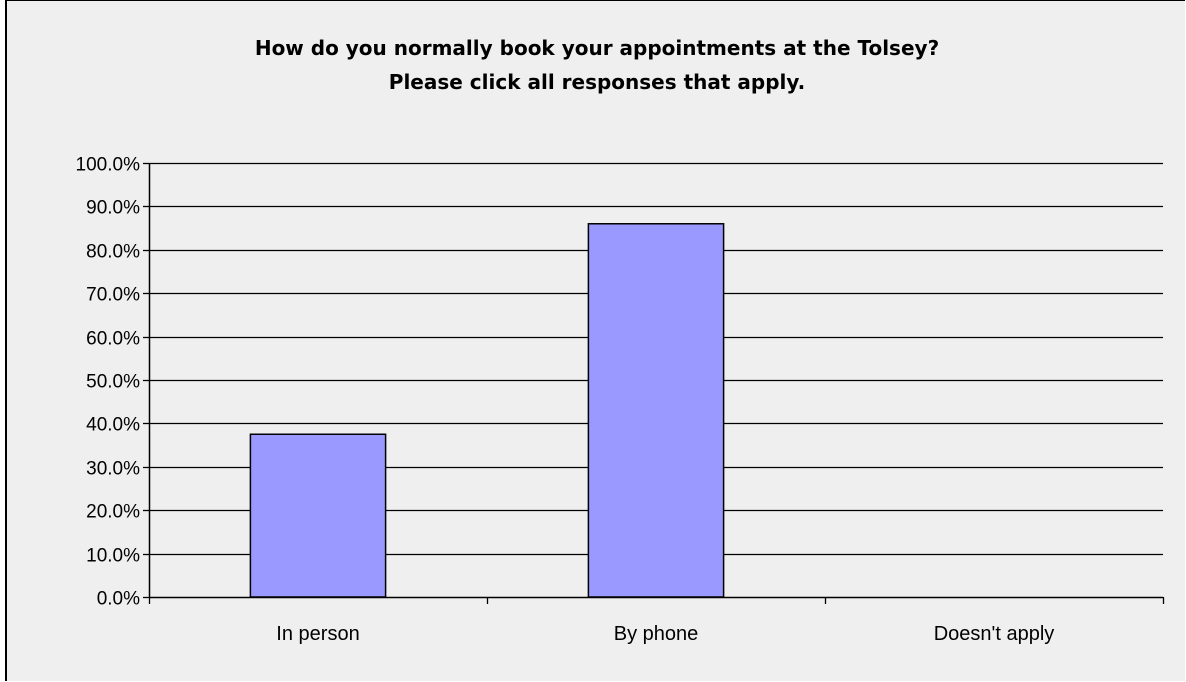 The width and height of the screenshot is (1186, 682). What do you see at coordinates (656, 634) in the screenshot?
I see `x-category-label: By phone` at bounding box center [656, 634].